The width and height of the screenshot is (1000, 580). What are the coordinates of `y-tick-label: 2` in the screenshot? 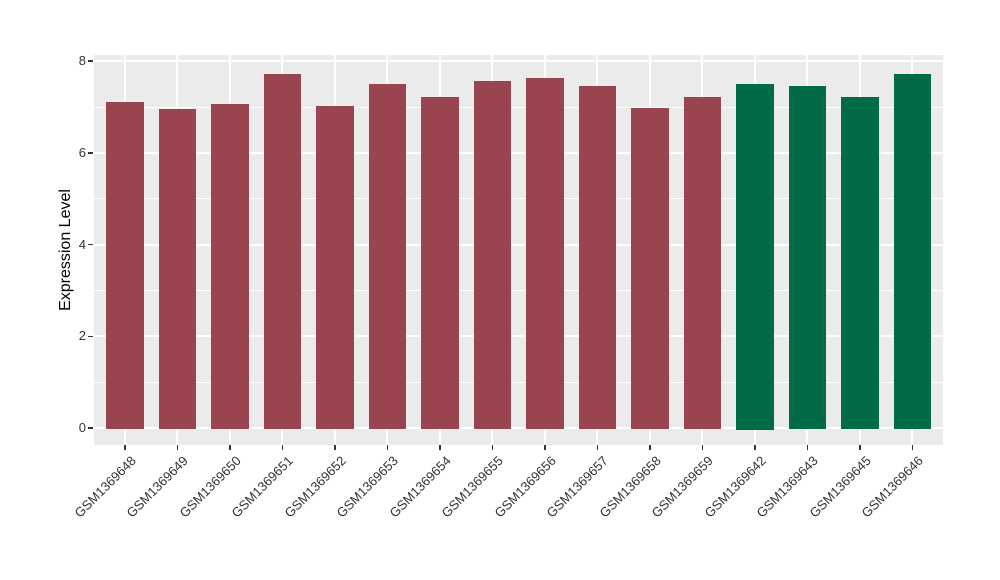 It's located at (82, 336).